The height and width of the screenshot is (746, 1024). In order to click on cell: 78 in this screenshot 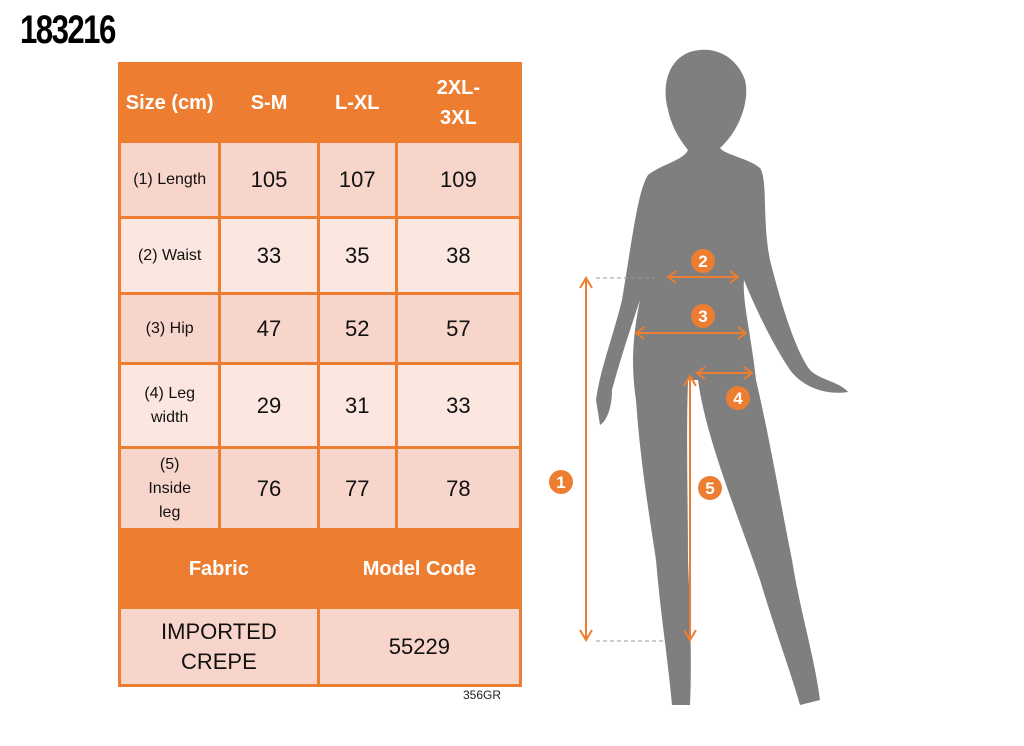, I will do `click(458, 488)`.